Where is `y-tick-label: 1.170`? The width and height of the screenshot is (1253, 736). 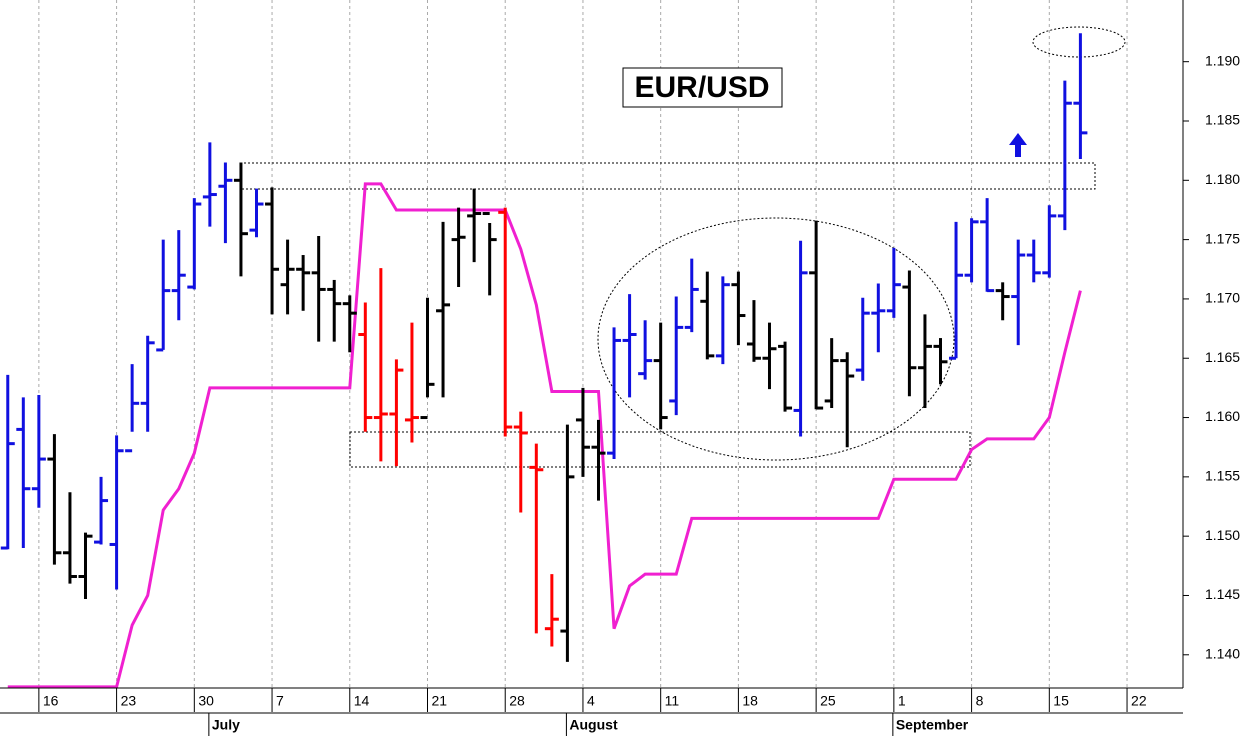 y-tick-label: 1.170 is located at coordinates (1222, 298).